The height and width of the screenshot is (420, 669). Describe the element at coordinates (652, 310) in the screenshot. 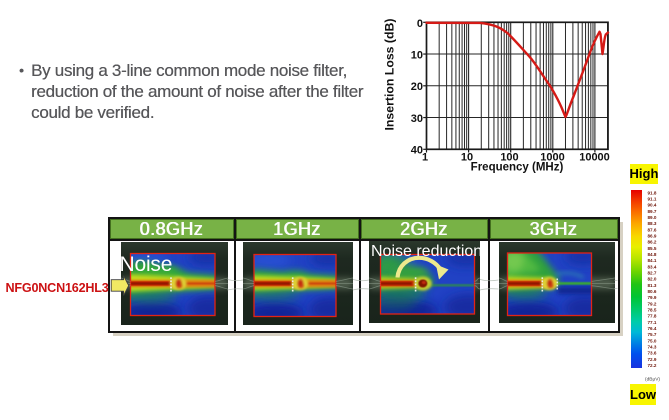

I see `svg-text: 78.5` at that location.